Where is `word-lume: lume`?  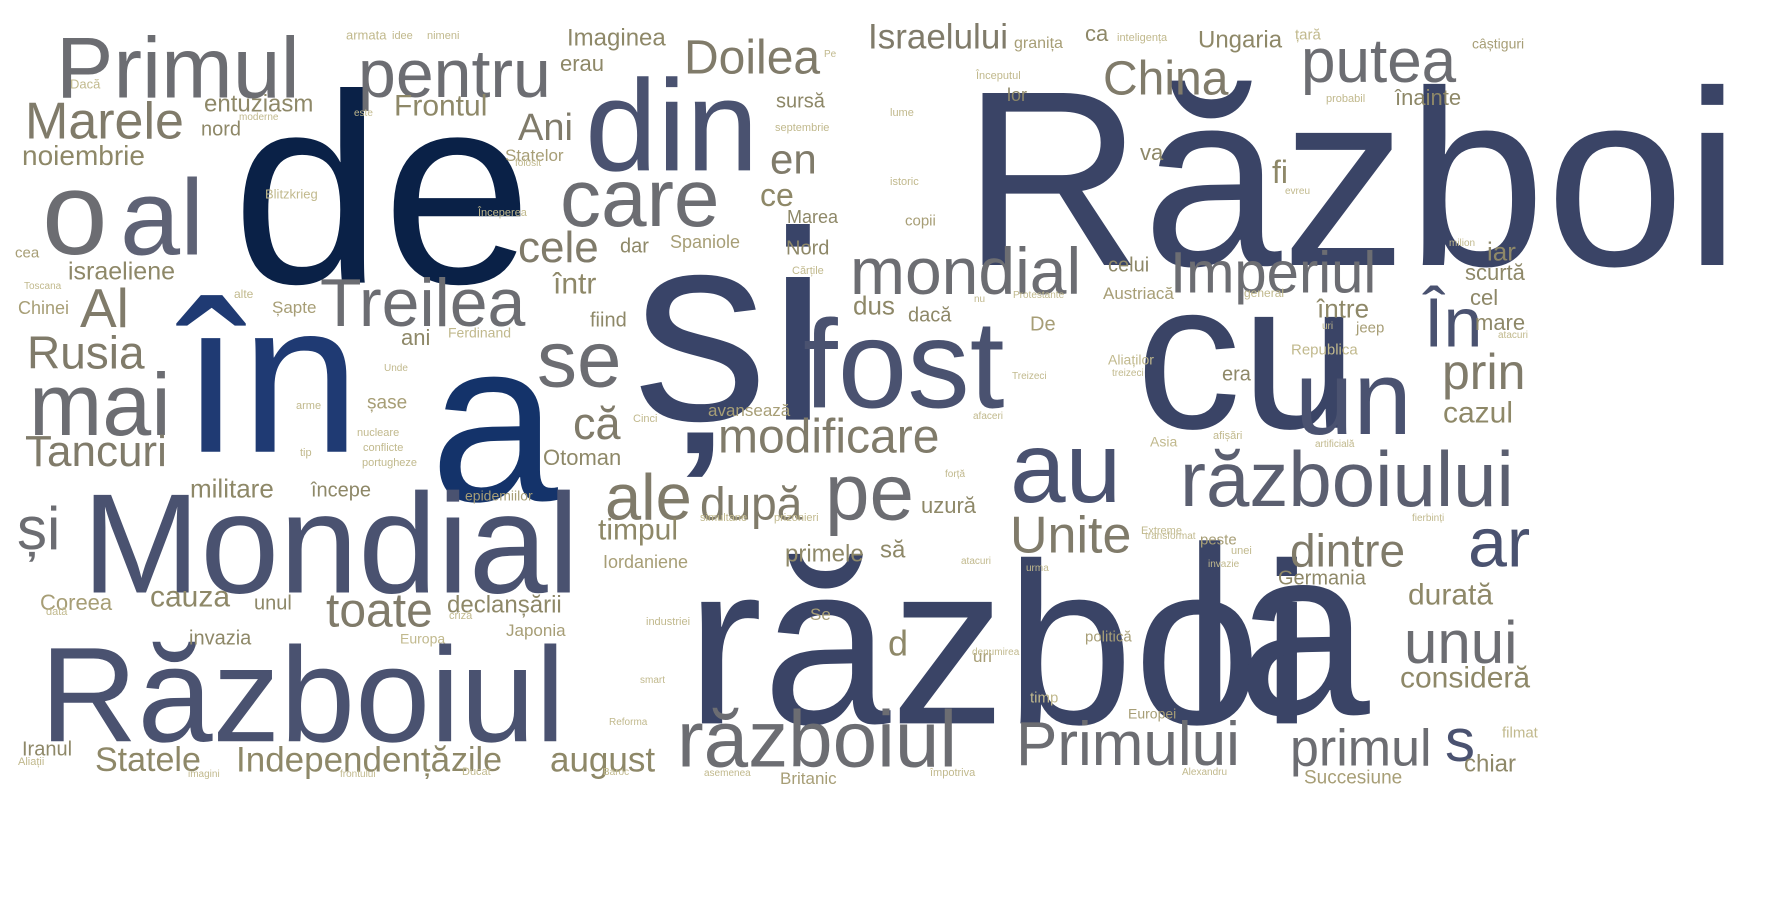
word-lume: lume is located at coordinates (902, 112).